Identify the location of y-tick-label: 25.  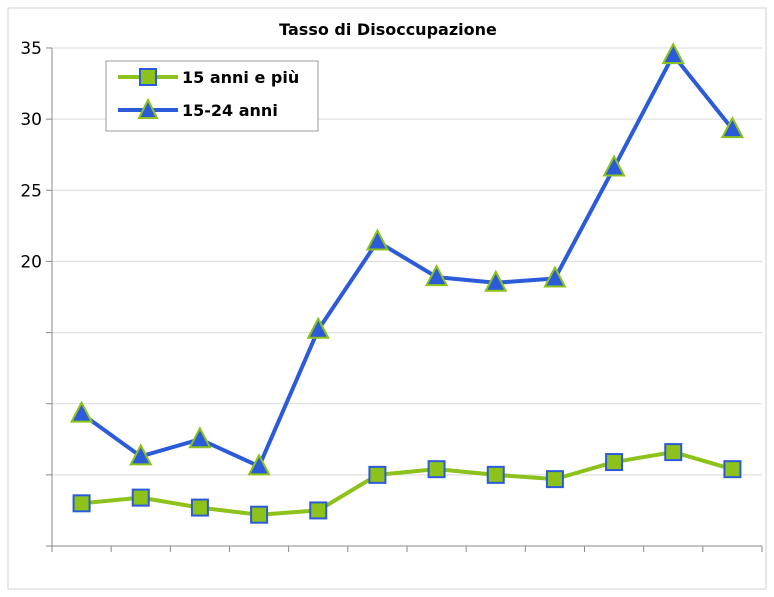
(31, 191).